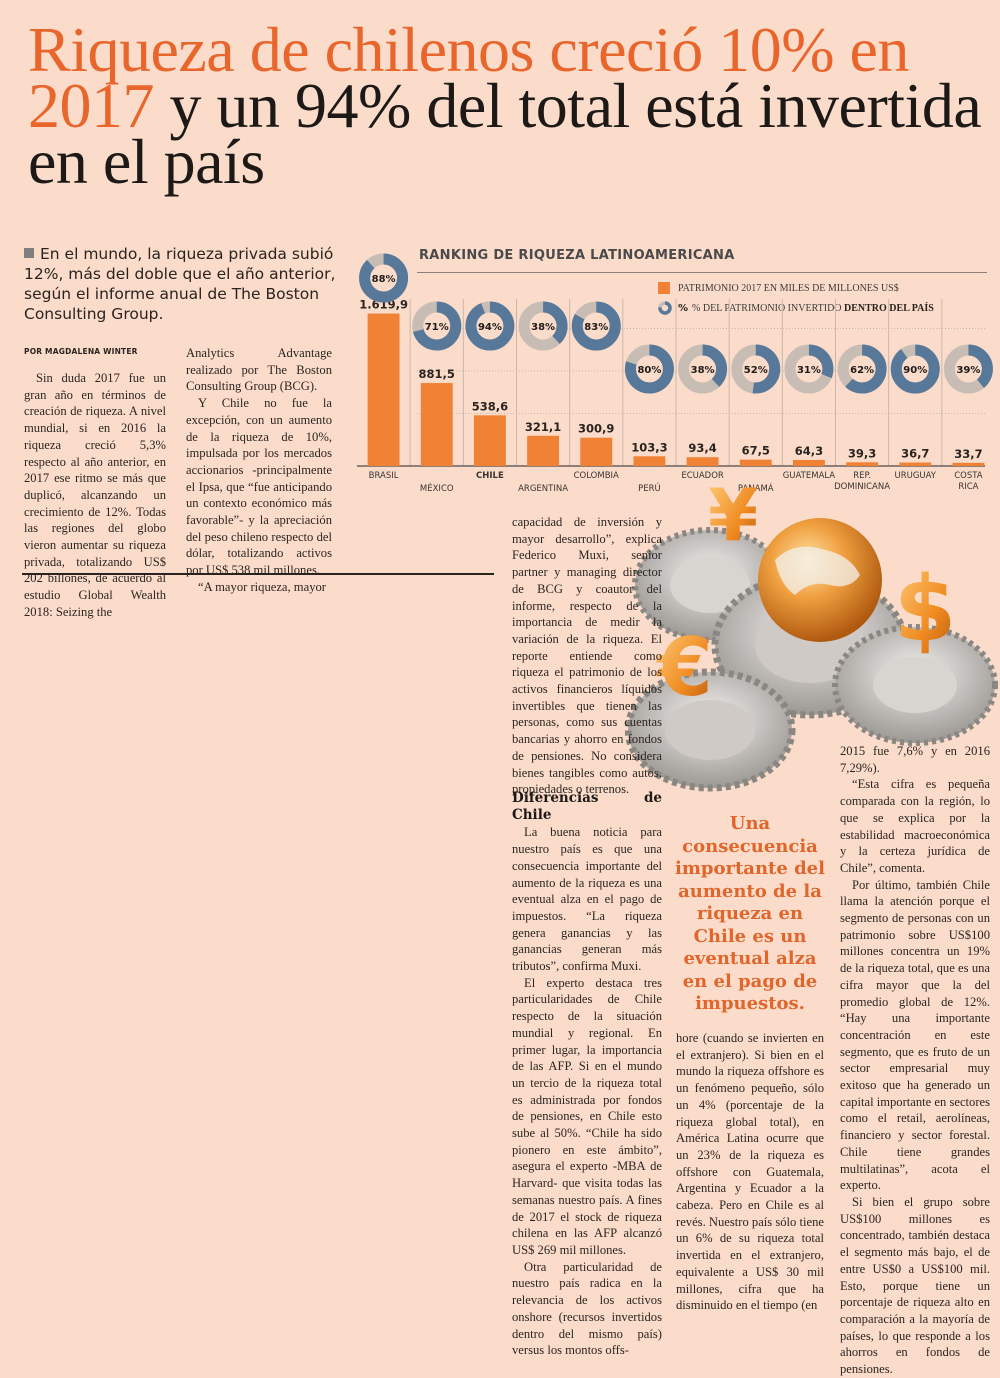 The image size is (1000, 1378). What do you see at coordinates (29, 253) in the screenshot?
I see `square-bullet-icon` at bounding box center [29, 253].